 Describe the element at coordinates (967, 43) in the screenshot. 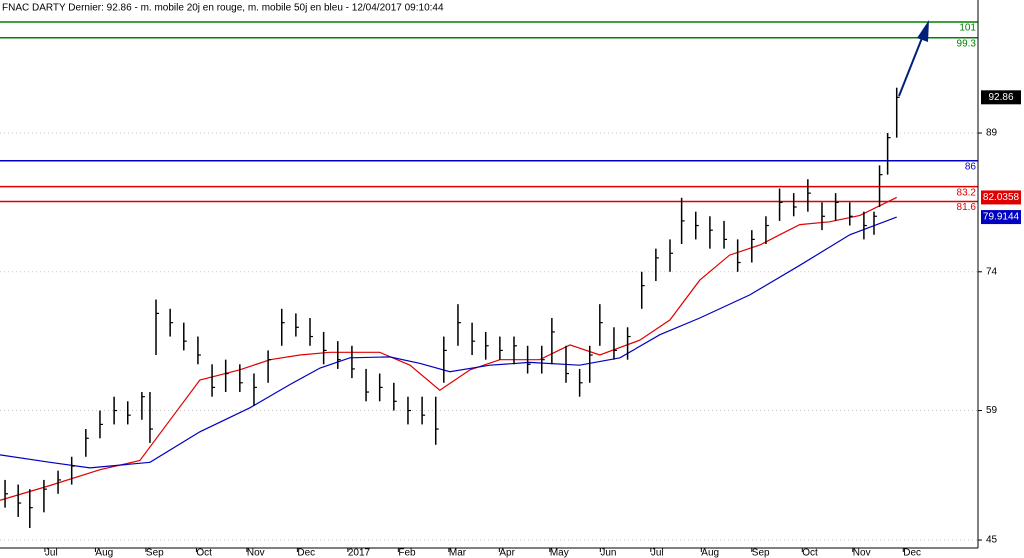

I see `level-label: 99.3` at that location.